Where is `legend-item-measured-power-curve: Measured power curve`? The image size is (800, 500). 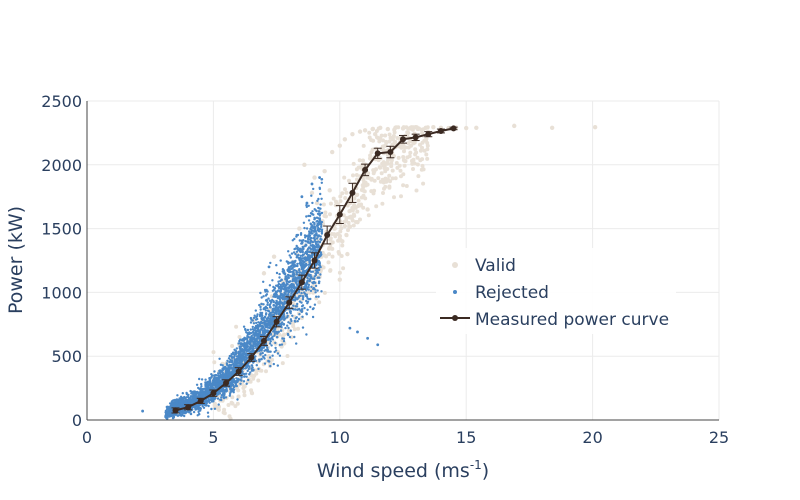 legend-item-measured-power-curve: Measured power curve is located at coordinates (554, 320).